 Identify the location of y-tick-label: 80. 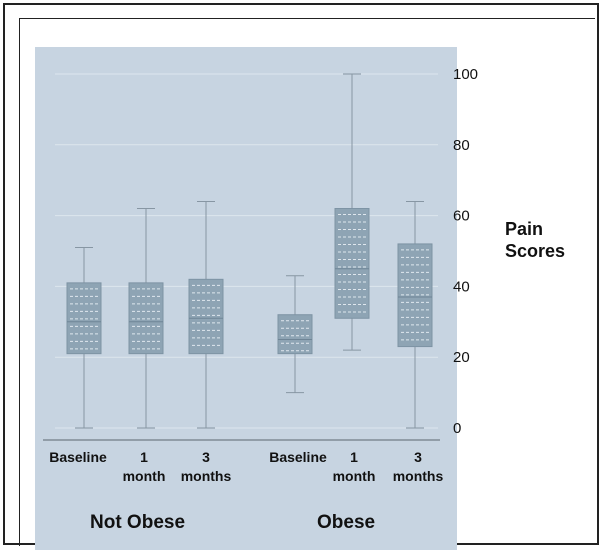
(461, 145).